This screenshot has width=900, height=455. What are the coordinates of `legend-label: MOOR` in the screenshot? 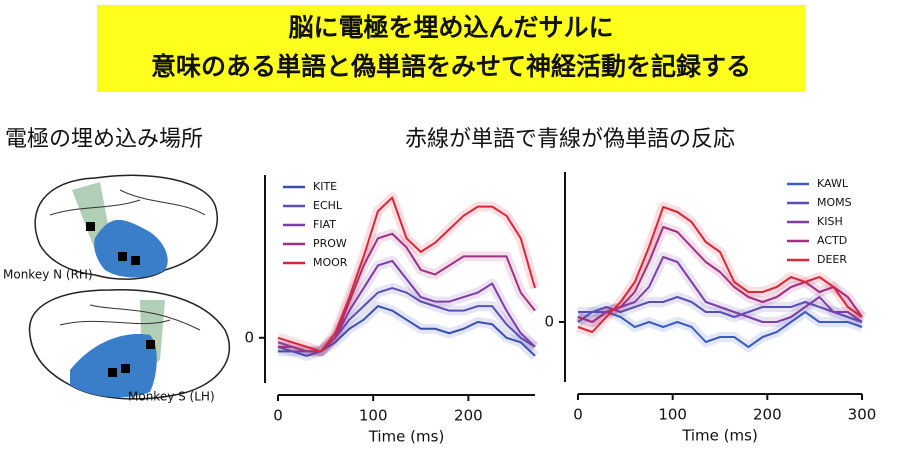 It's located at (330, 262).